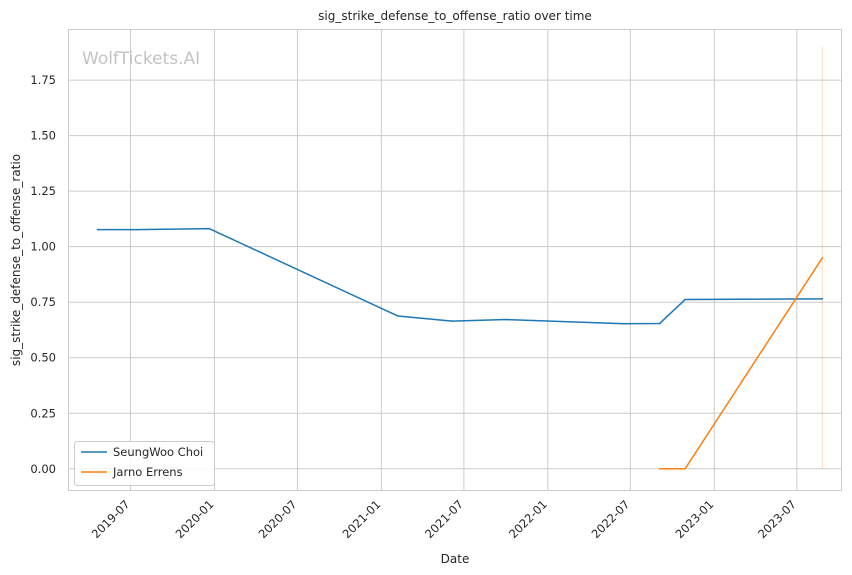 The height and width of the screenshot is (575, 852). What do you see at coordinates (43, 80) in the screenshot?
I see `y-tick-label: 1.75` at bounding box center [43, 80].